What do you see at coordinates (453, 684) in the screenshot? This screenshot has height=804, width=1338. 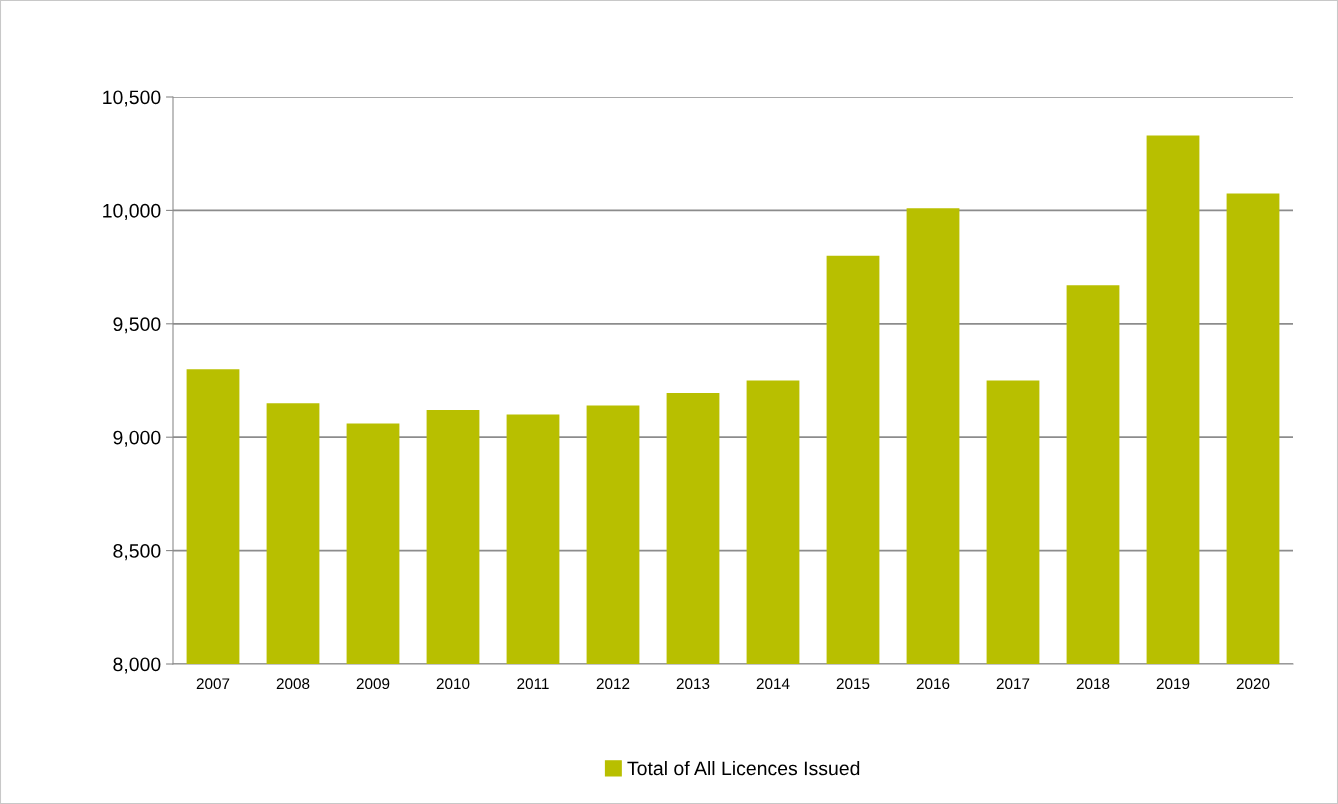 I see `x-tick-label: 2010` at bounding box center [453, 684].